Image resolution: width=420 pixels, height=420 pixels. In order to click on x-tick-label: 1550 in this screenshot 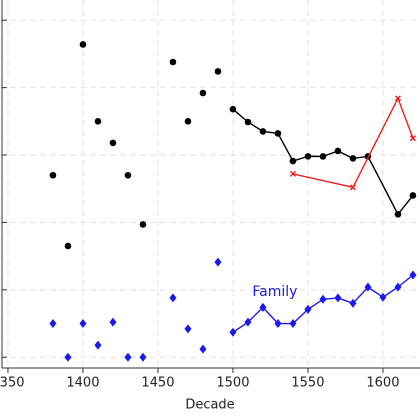, I will do `click(307, 383)`.